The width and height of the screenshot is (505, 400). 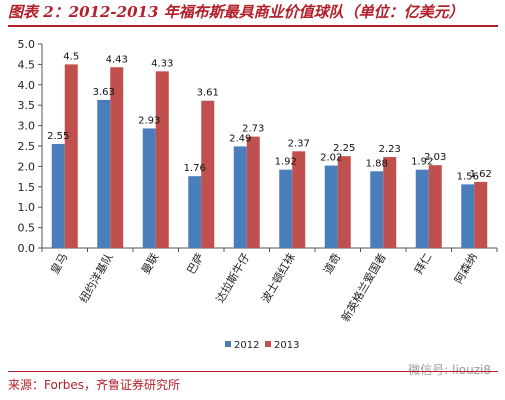 I want to click on source-divider, so click(x=253, y=371).